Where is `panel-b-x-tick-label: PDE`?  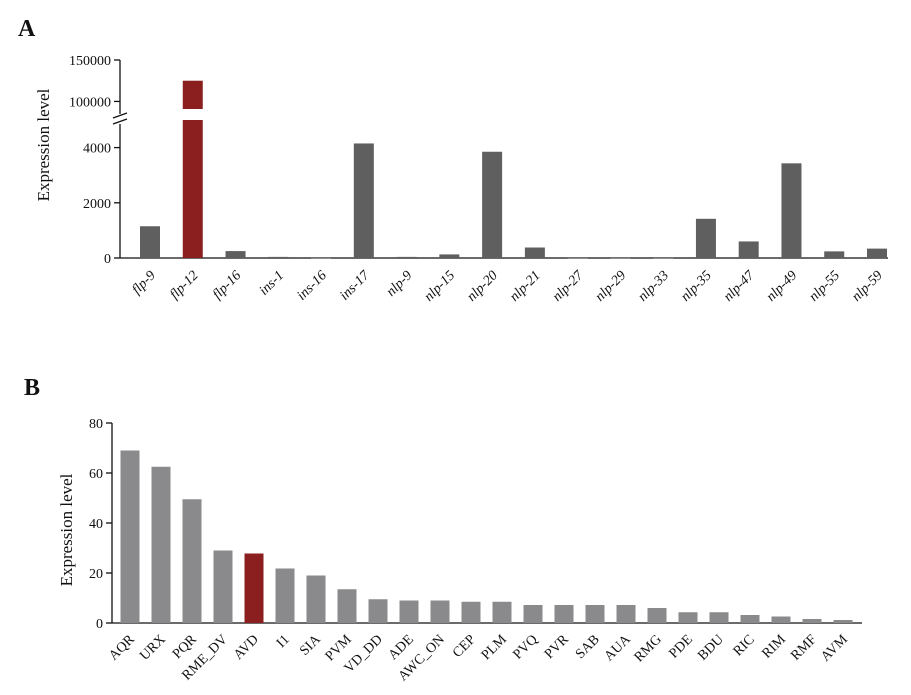 panel-b-x-tick-label: PDE is located at coordinates (681, 646).